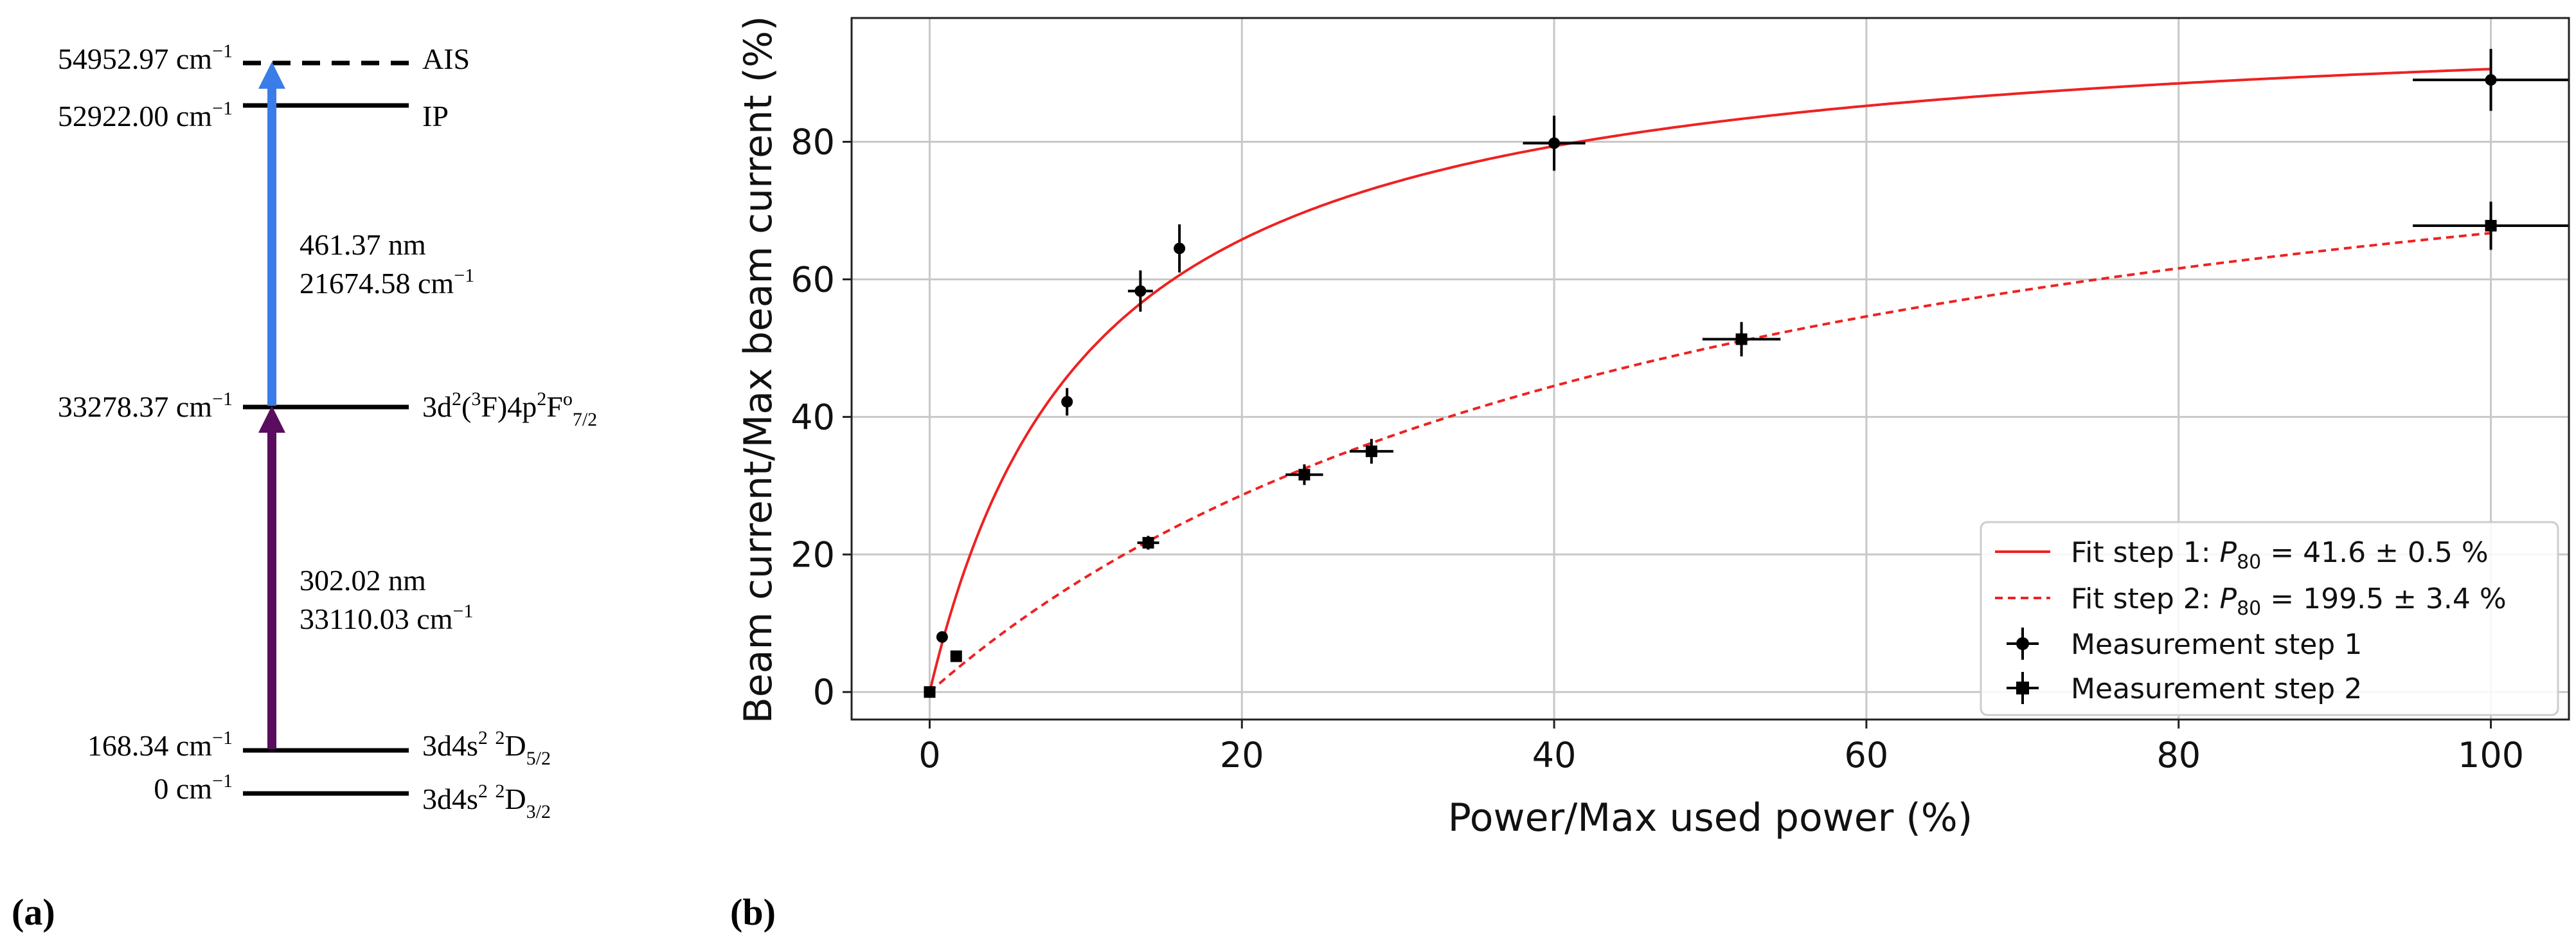 The width and height of the screenshot is (2576, 951). What do you see at coordinates (486, 802) in the screenshot?
I see `state-label-d32: 3d4s2 2D3/2` at bounding box center [486, 802].